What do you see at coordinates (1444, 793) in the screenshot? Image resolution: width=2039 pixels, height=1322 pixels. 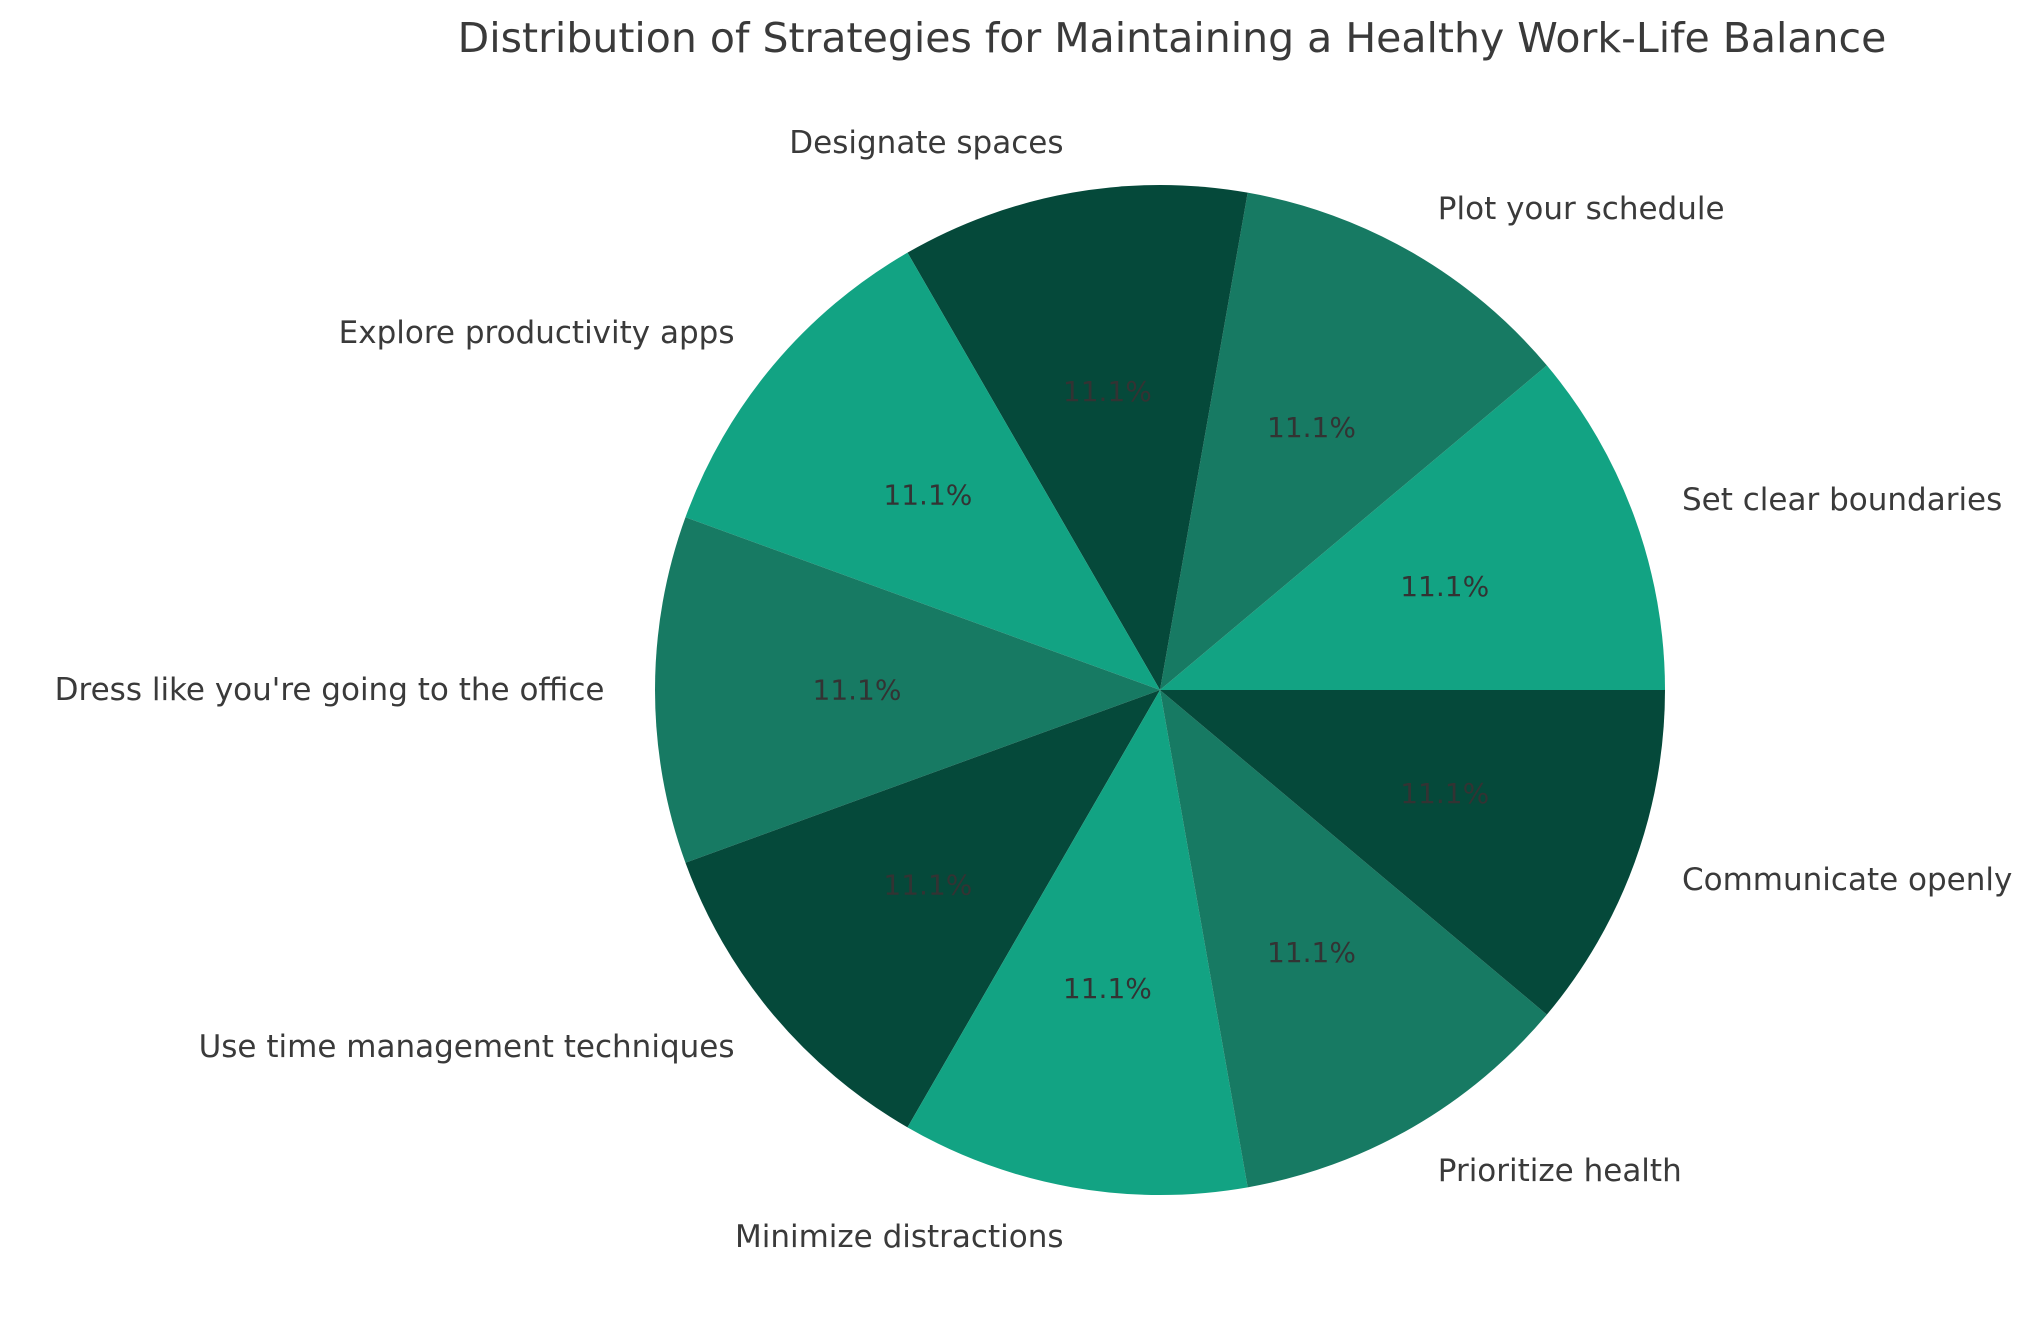 I see `pct-label-communicate-openly: 11.1%` at bounding box center [1444, 793].